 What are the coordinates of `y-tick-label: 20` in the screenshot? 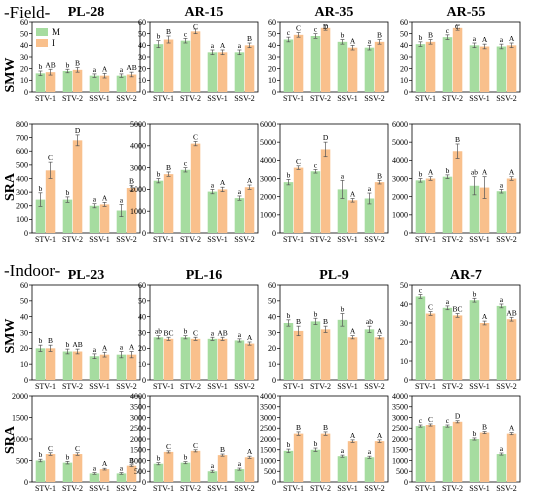 It's located at (404, 68).